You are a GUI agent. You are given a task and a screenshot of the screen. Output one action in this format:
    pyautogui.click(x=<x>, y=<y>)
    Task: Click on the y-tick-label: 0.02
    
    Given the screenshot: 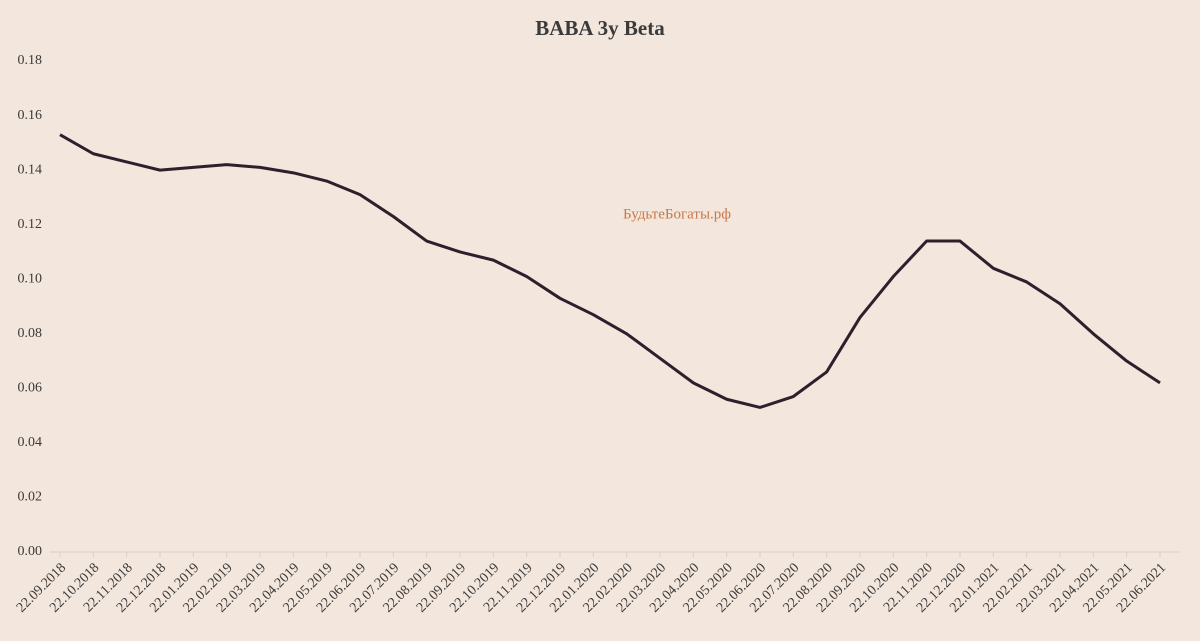 What is the action you would take?
    pyautogui.click(x=30, y=497)
    